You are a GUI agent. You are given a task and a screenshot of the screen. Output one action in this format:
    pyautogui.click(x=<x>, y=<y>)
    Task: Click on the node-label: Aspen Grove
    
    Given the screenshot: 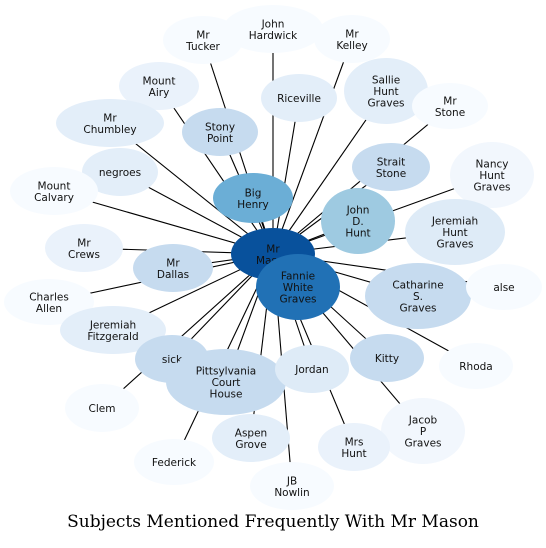 What is the action you would take?
    pyautogui.click(x=251, y=439)
    